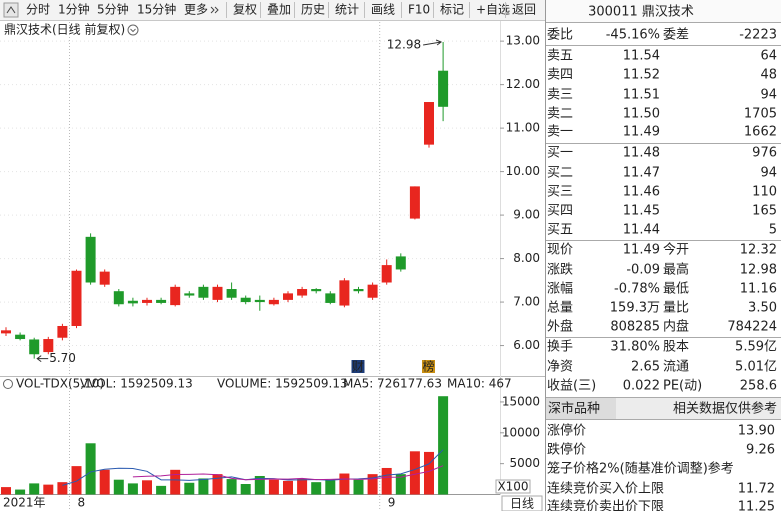  What do you see at coordinates (253, 467) in the screenshot?
I see `ma-line` at bounding box center [253, 467].